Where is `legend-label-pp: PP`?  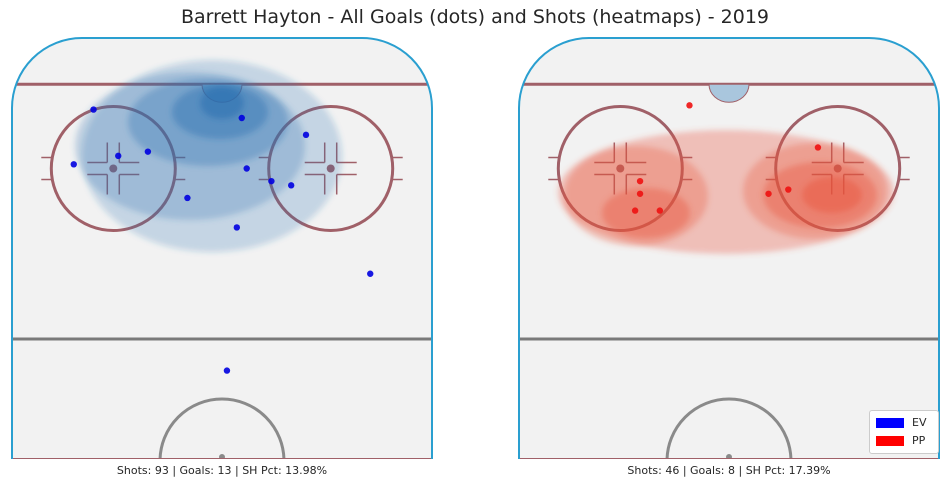 legend-label-pp: PP is located at coordinates (919, 440).